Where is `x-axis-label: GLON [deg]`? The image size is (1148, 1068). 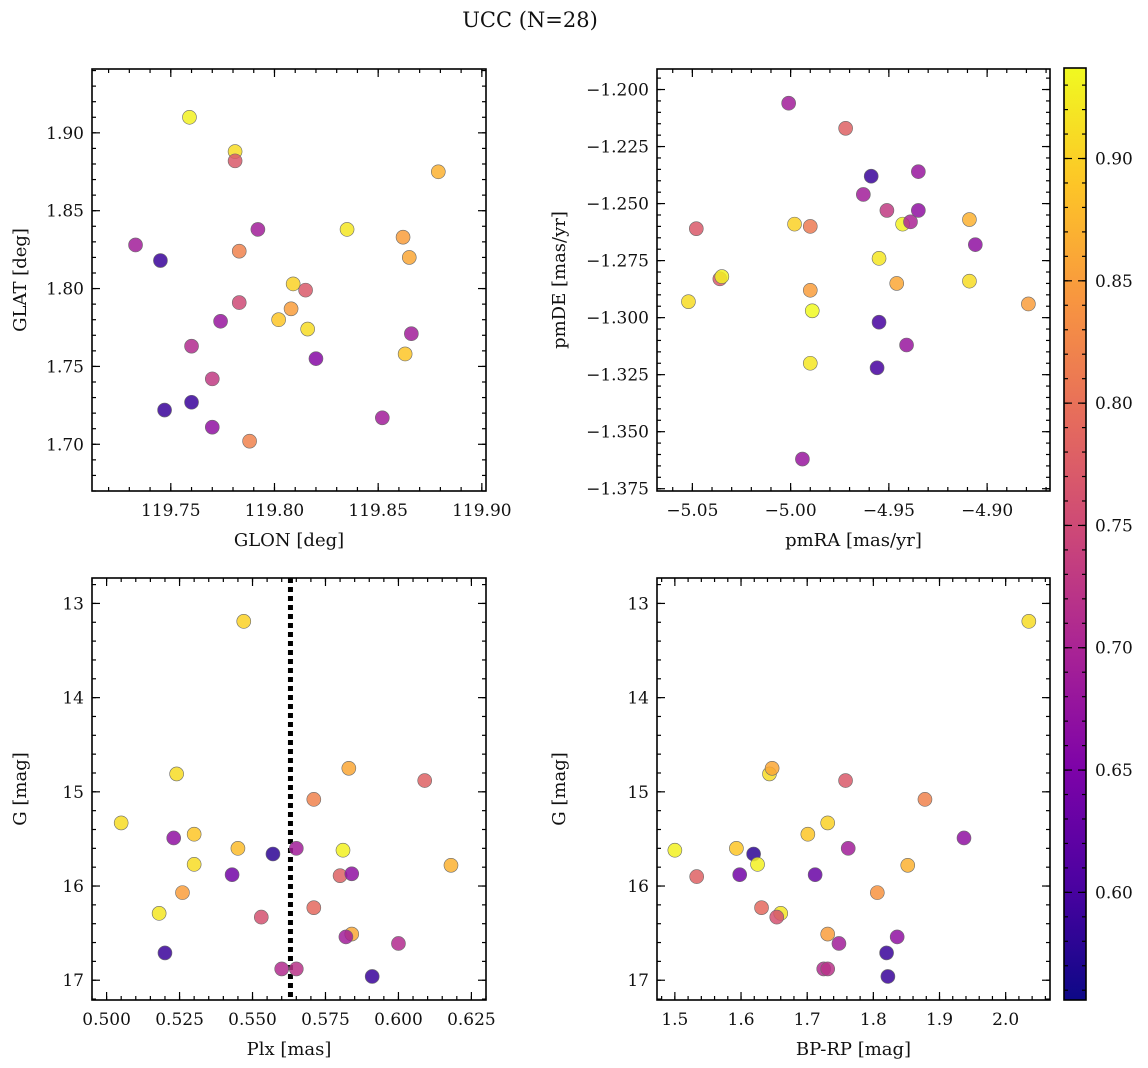
x-axis-label: GLON [deg] is located at coordinates (289, 540).